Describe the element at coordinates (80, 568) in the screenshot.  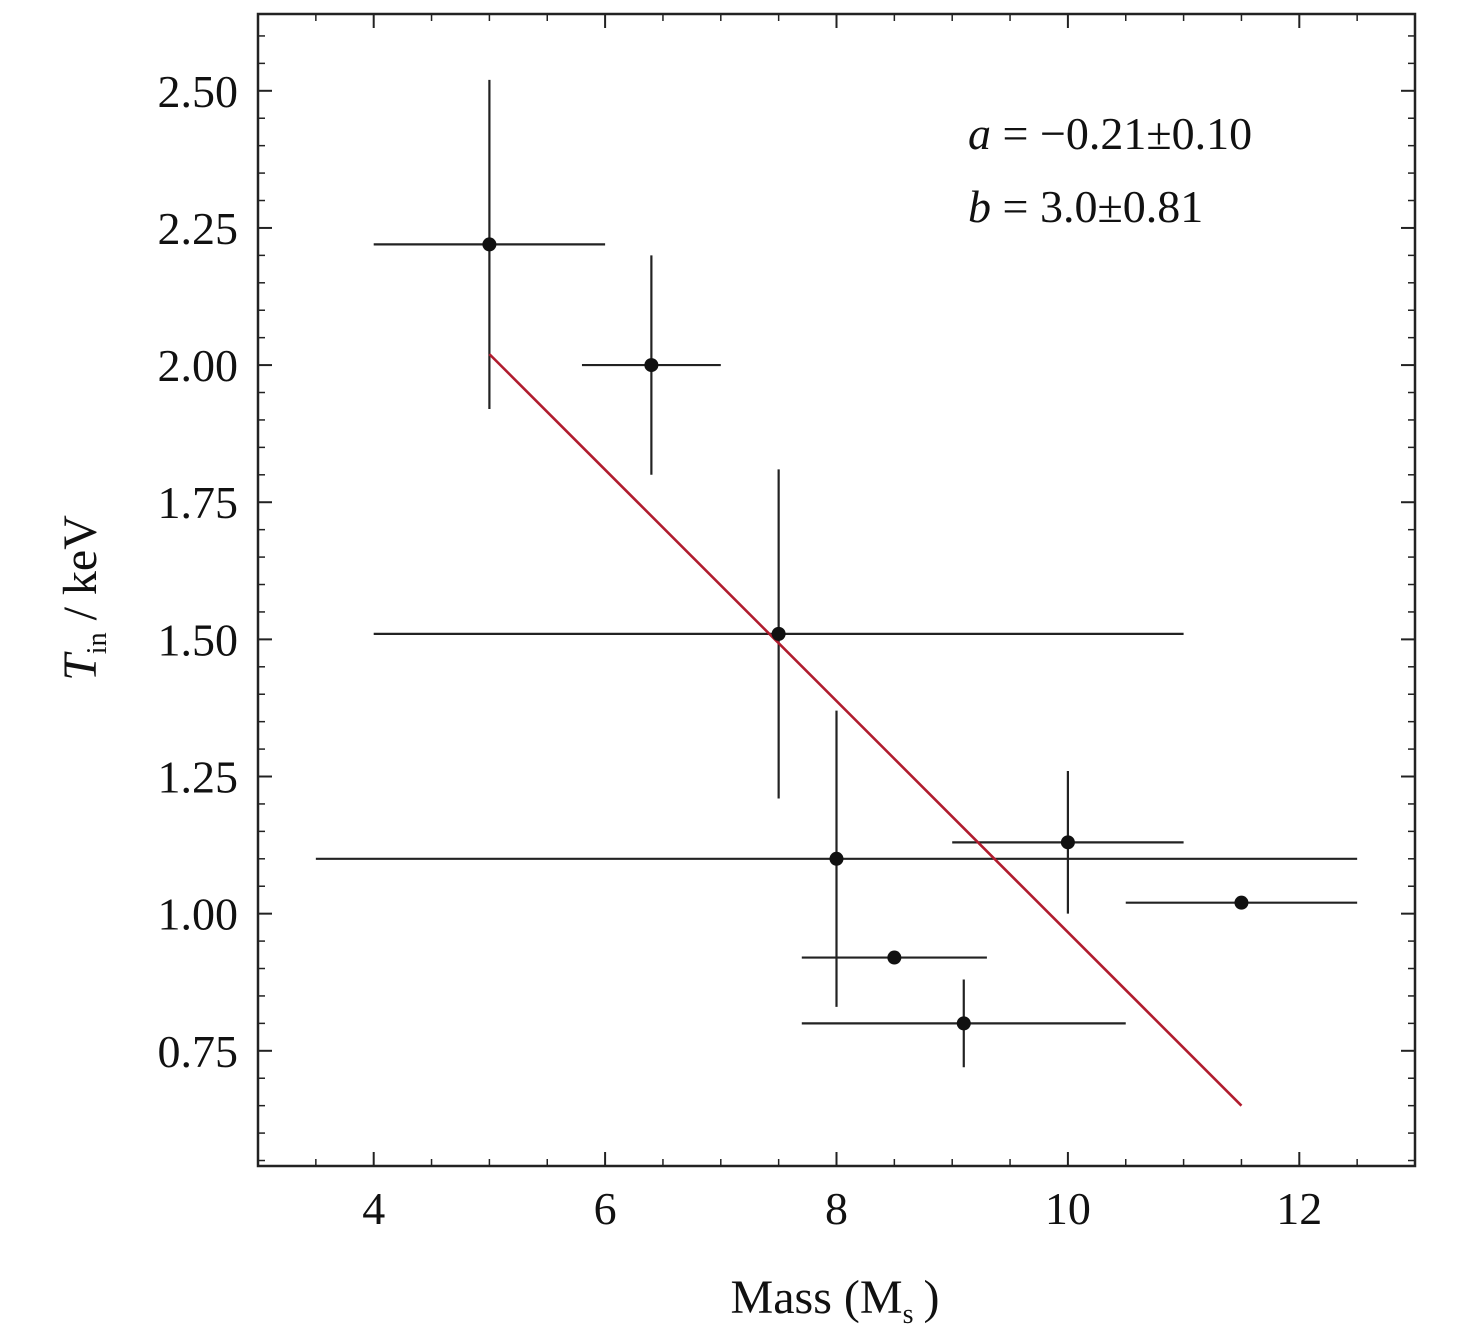
I see `y-axis-title-end: / keV` at that location.